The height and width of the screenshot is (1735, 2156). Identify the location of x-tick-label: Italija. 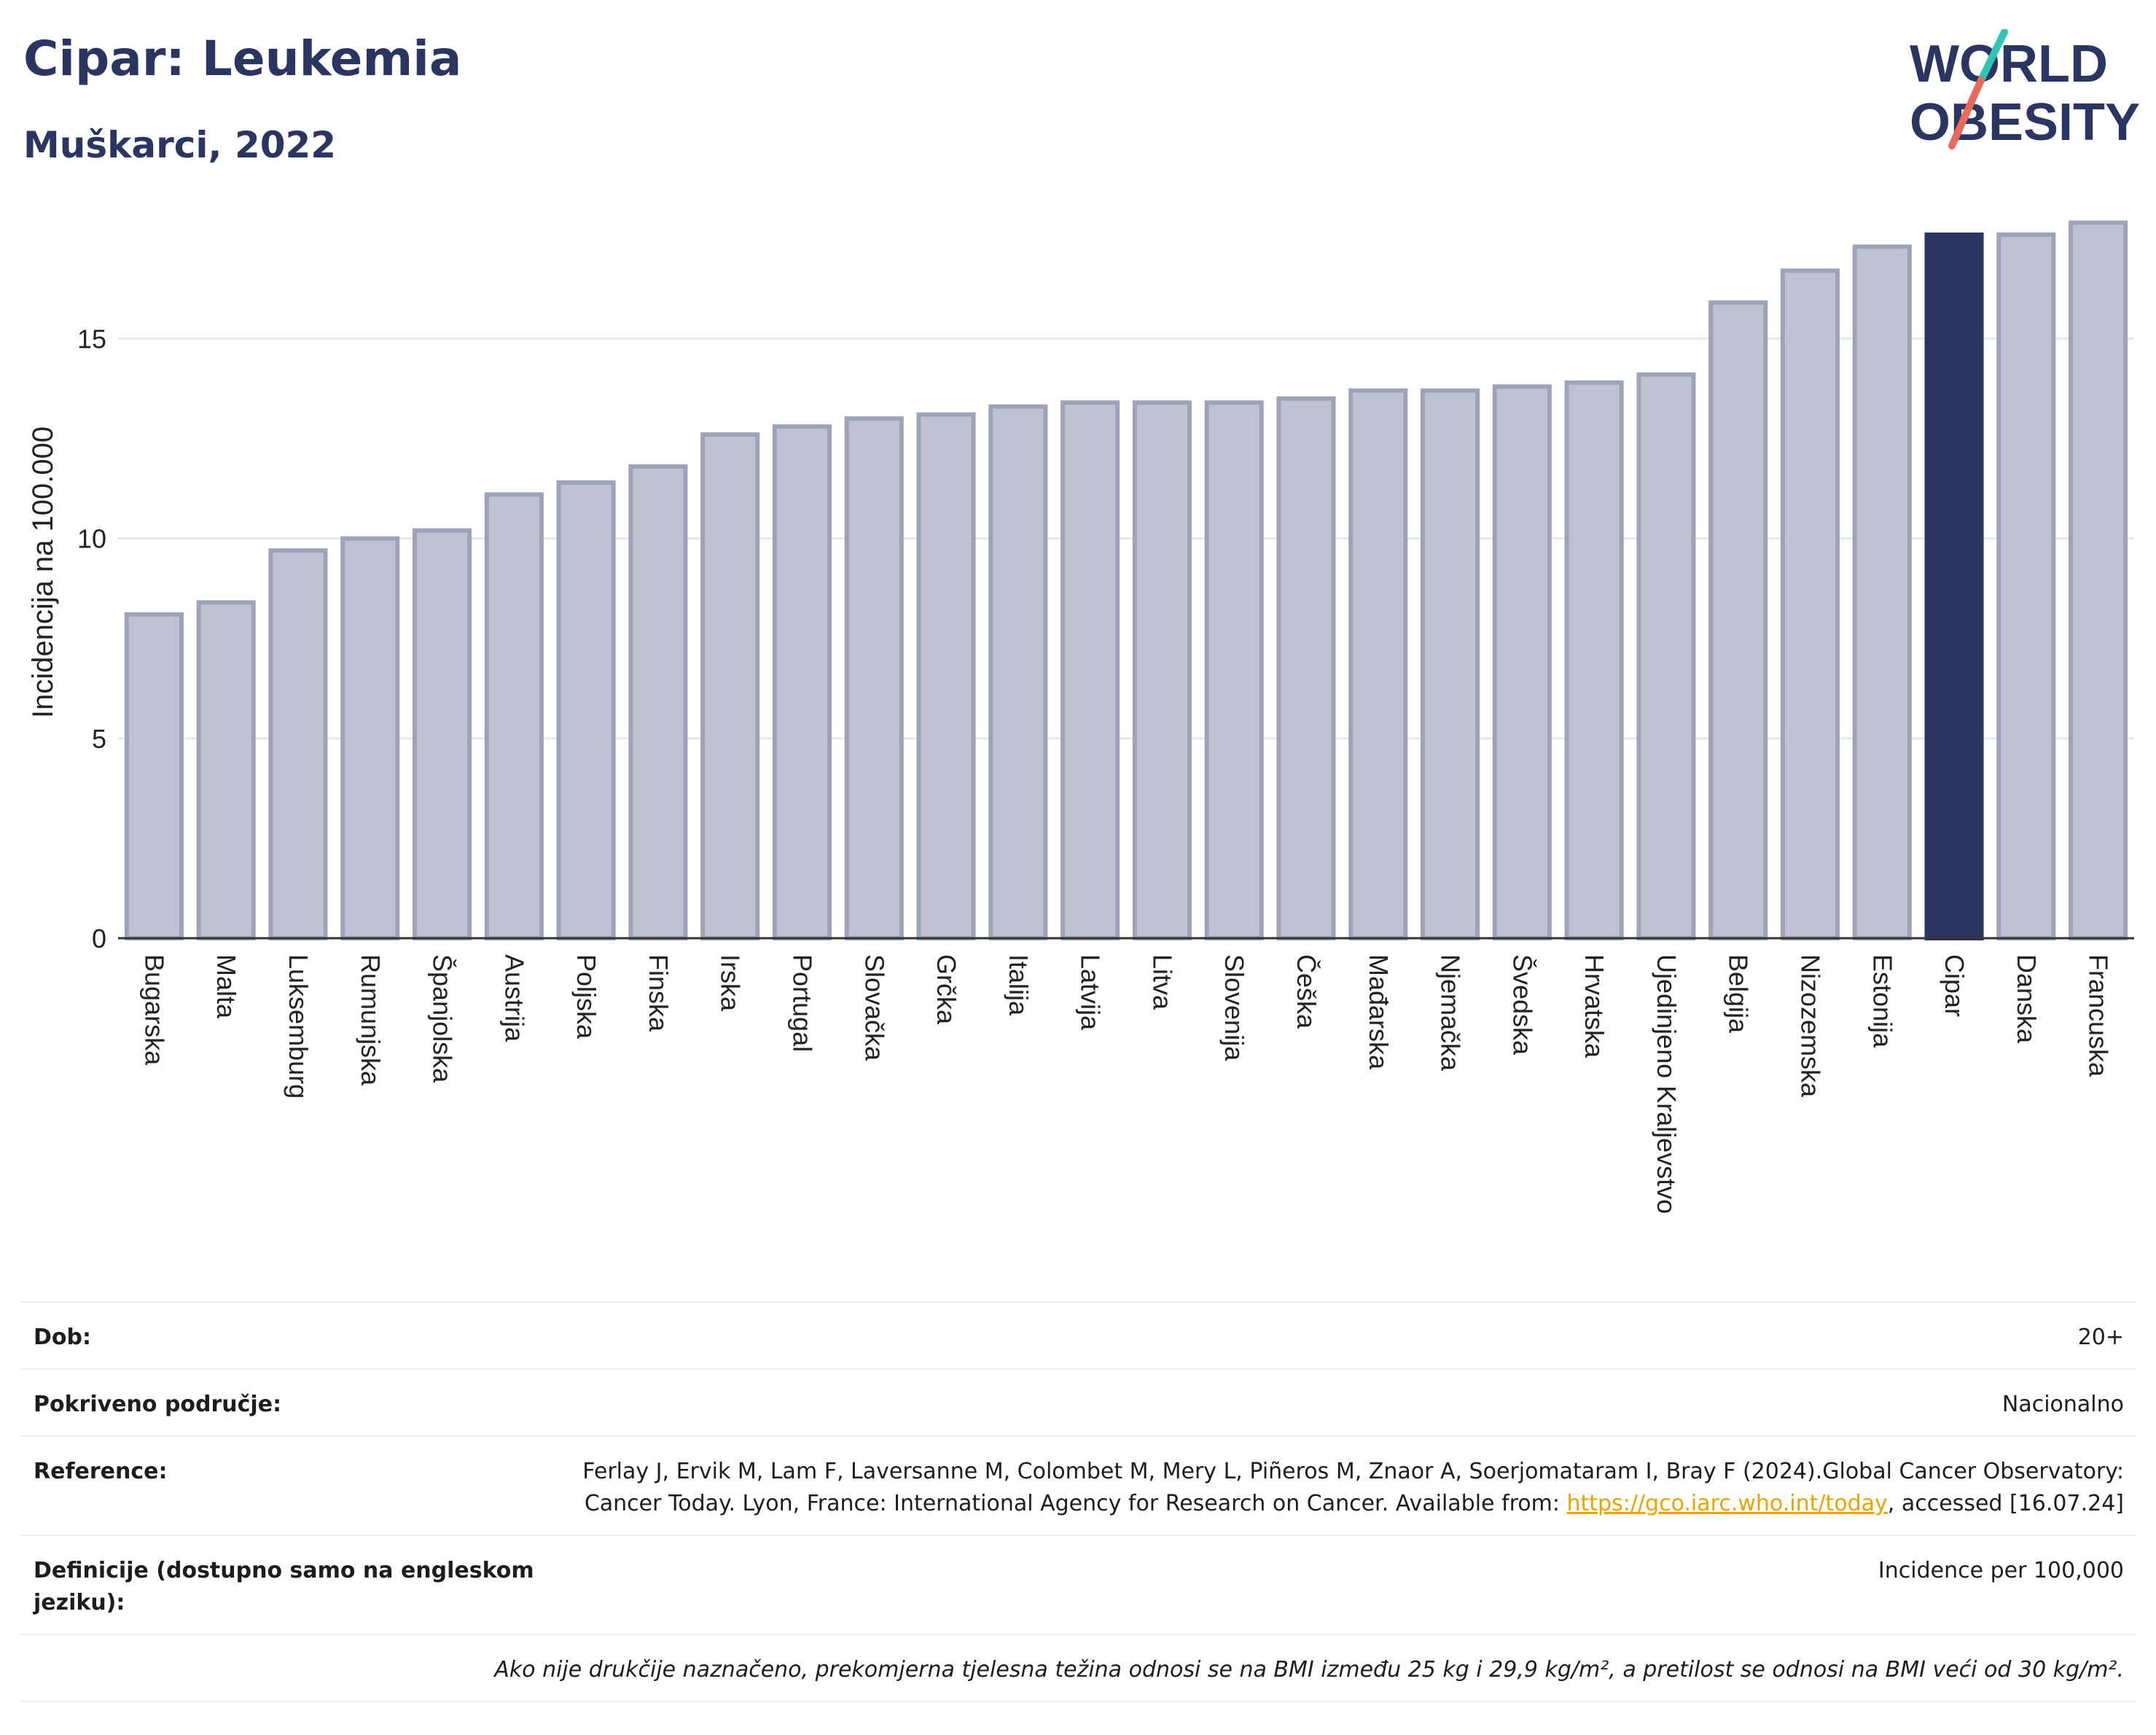
(1019, 985).